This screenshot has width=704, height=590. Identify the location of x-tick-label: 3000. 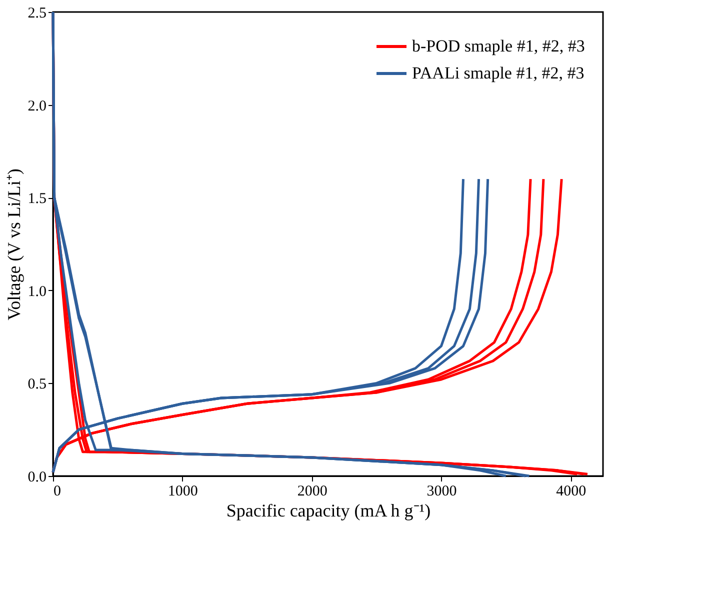
(441, 492).